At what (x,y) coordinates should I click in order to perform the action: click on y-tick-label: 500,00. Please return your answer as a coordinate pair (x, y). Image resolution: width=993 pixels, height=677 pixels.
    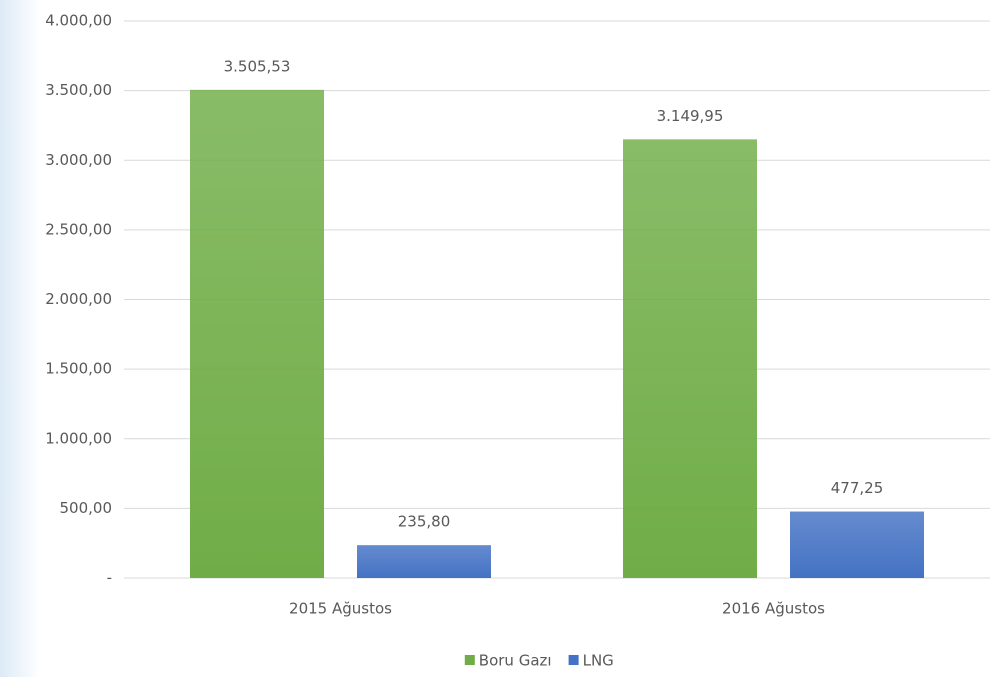
    Looking at the image, I should click on (86, 508).